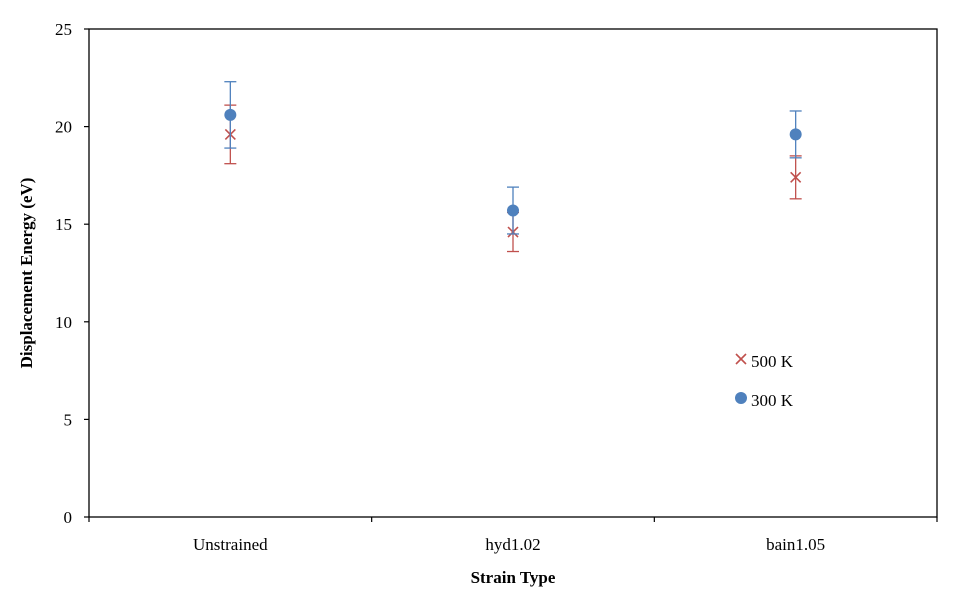  I want to click on x-tick-label: hyd1.02, so click(512, 544).